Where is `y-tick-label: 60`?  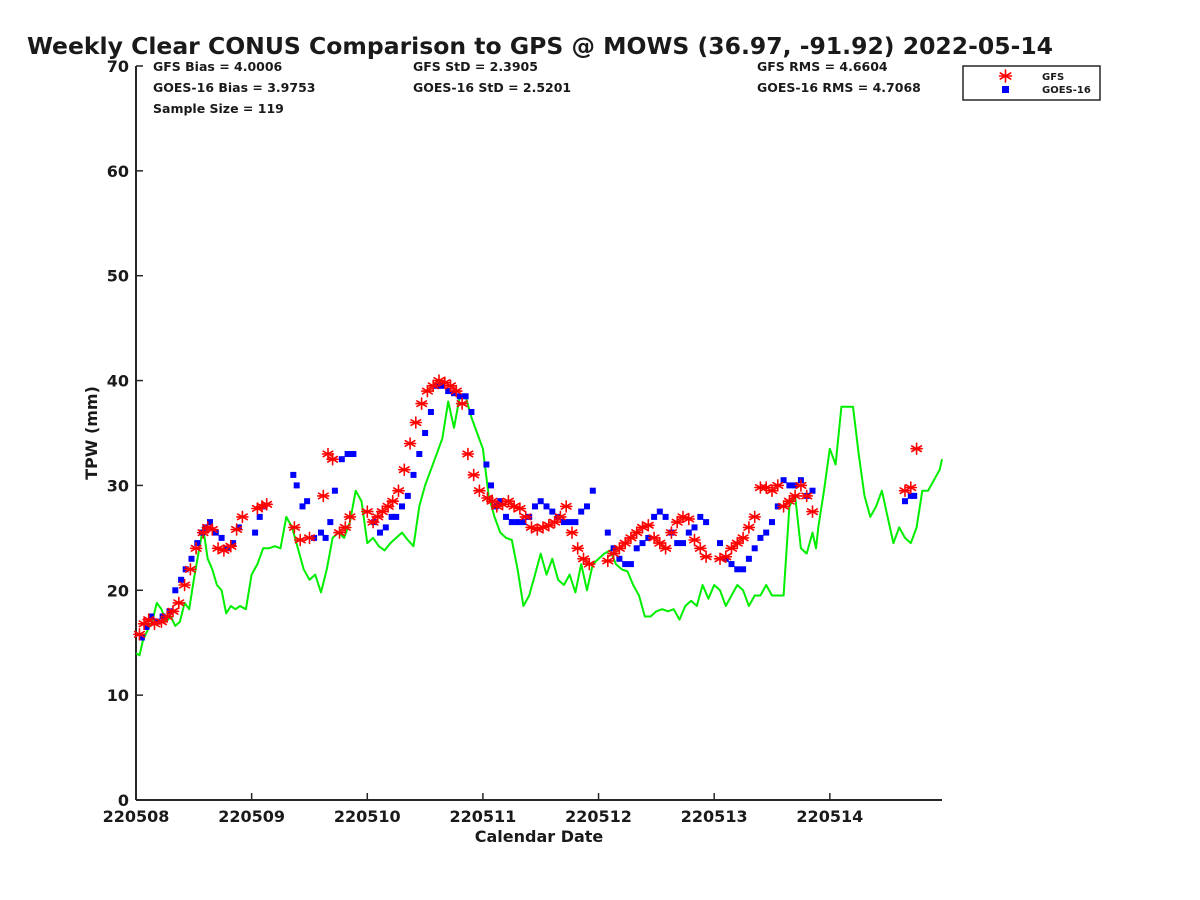
y-tick-label: 60 is located at coordinates (118, 171).